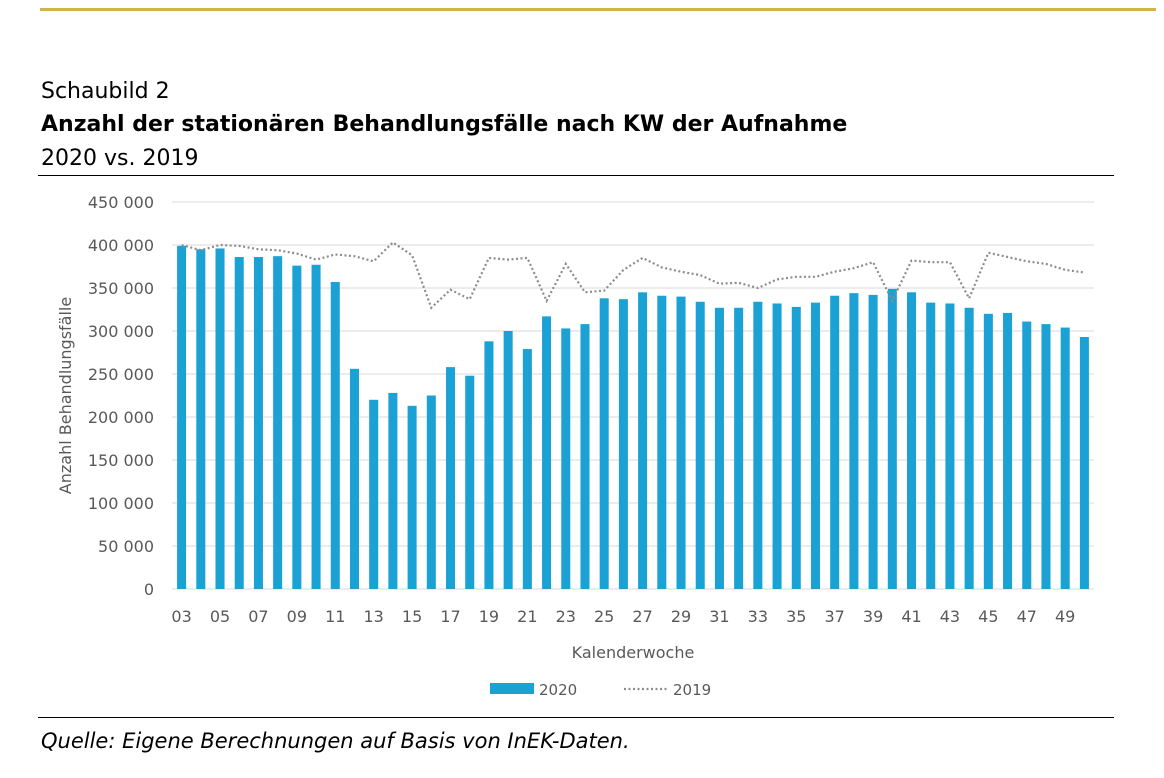 The image size is (1164, 778). What do you see at coordinates (121, 460) in the screenshot?
I see `y-tick-label: 150 000` at bounding box center [121, 460].